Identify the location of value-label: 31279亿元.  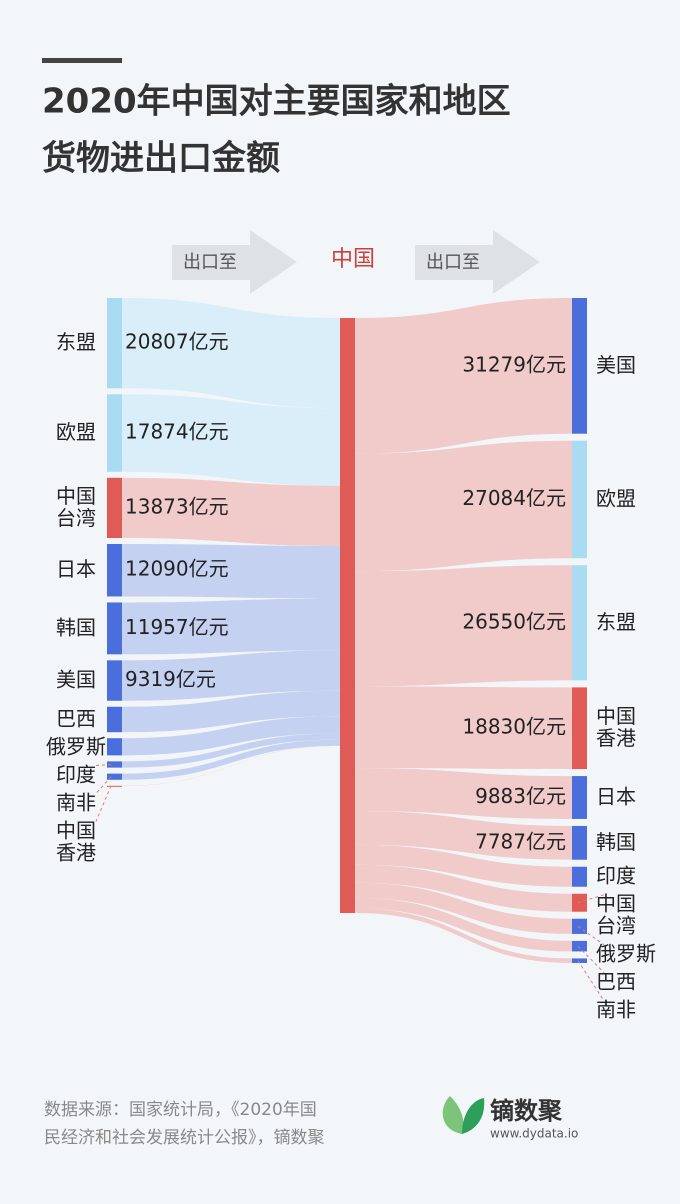
(514, 364).